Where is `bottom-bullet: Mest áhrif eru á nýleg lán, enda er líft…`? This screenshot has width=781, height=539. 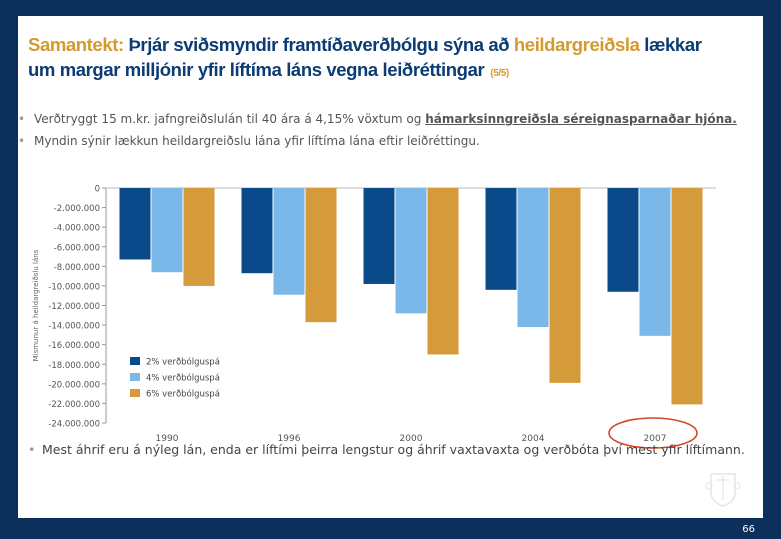 bottom-bullet: Mest áhrif eru á nýleg lán, enda er líft… is located at coordinates (386, 449).